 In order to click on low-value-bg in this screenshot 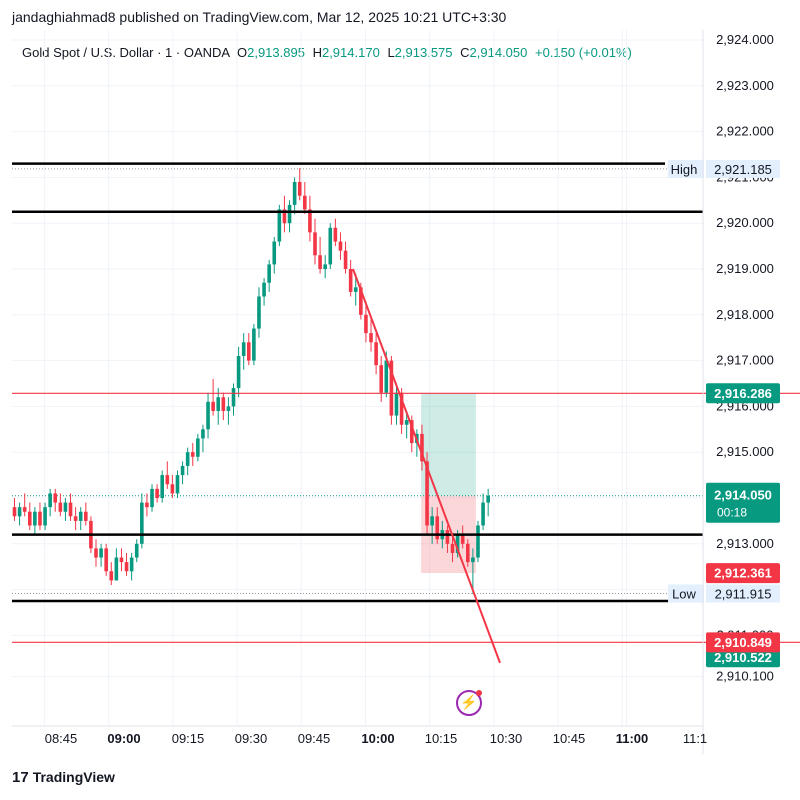, I will do `click(743, 593)`.